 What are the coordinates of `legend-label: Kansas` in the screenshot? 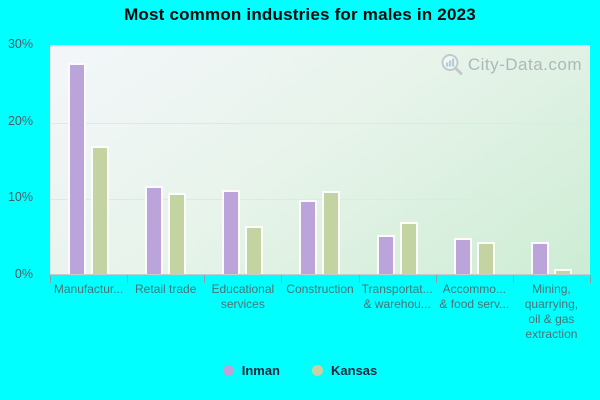 It's located at (354, 370).